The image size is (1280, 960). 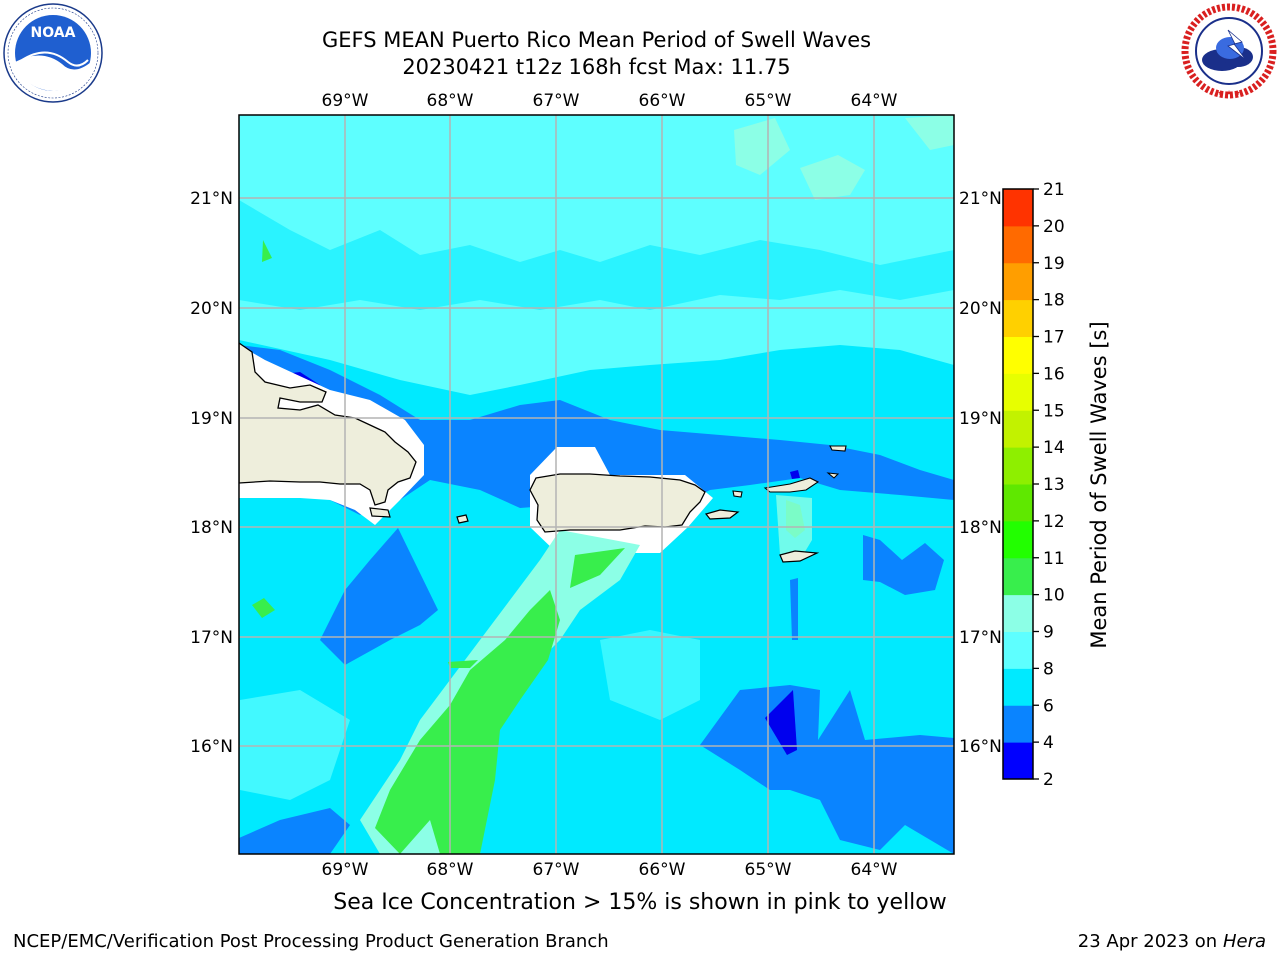 I want to click on colorbar-tick-label: 6, so click(x=1048, y=706).